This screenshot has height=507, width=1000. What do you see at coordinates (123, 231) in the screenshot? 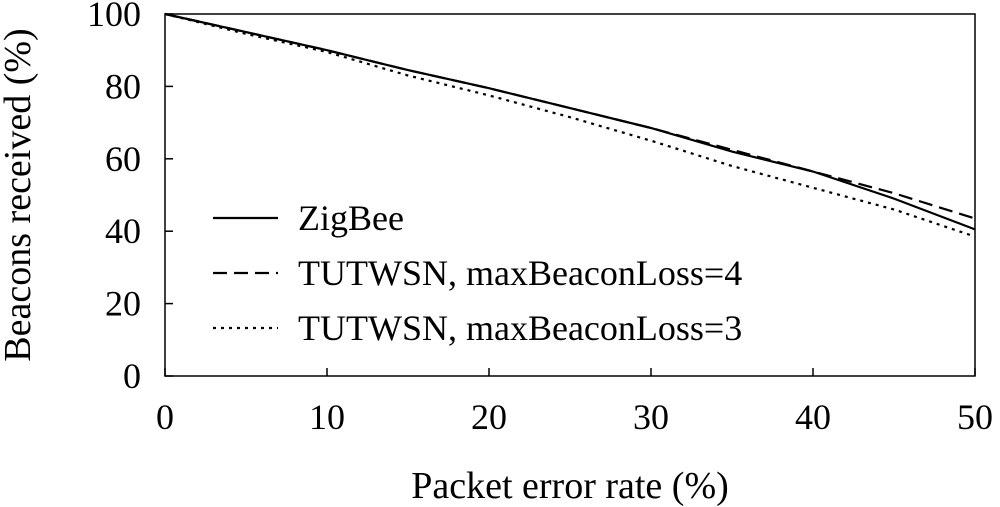
I see `y-tick-label: 40` at bounding box center [123, 231].